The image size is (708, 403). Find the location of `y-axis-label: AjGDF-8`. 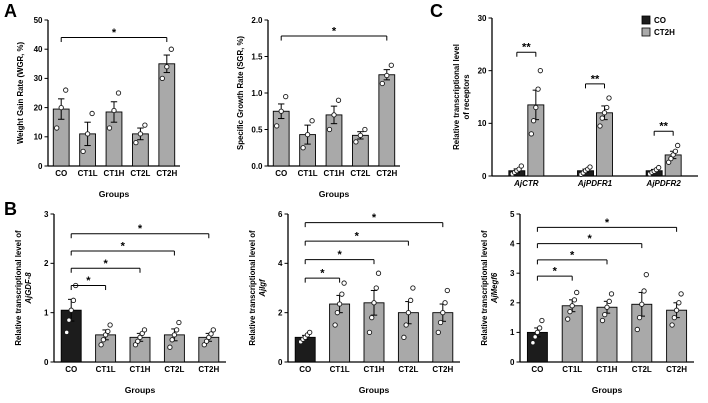

y-axis-label: AjGDF-8 is located at coordinates (28, 288).